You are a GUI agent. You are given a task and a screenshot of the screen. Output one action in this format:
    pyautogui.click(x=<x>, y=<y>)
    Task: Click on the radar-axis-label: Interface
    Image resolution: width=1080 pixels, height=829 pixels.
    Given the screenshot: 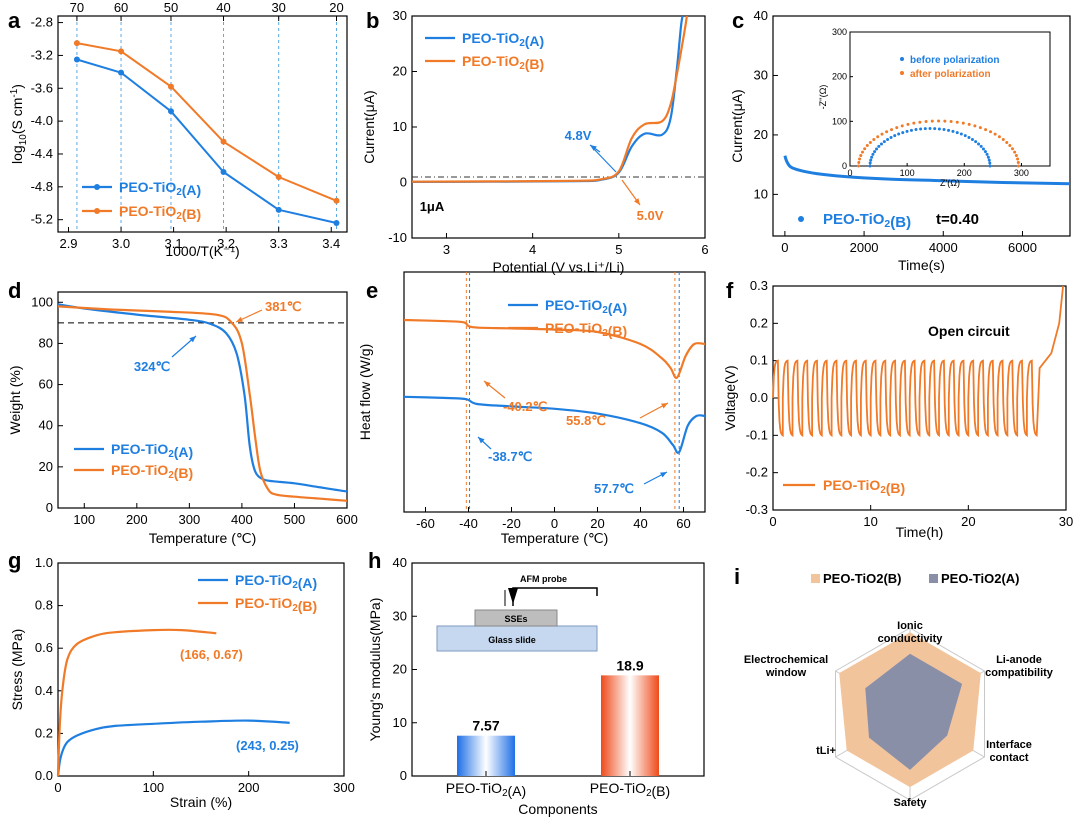 What is the action you would take?
    pyautogui.click(x=1009, y=745)
    